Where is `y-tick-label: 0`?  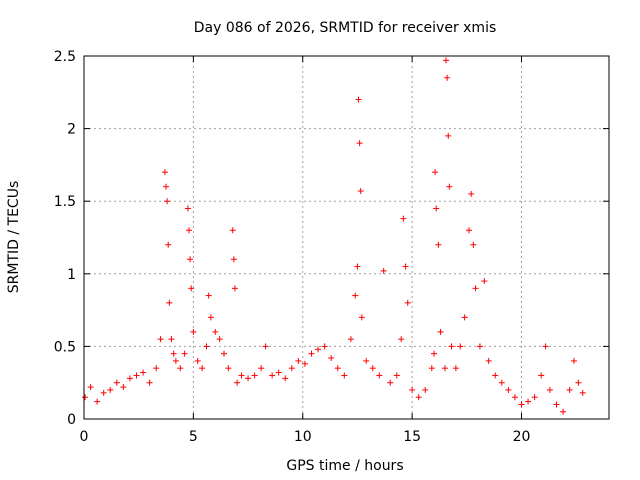
y-tick-label: 0 is located at coordinates (71, 420).